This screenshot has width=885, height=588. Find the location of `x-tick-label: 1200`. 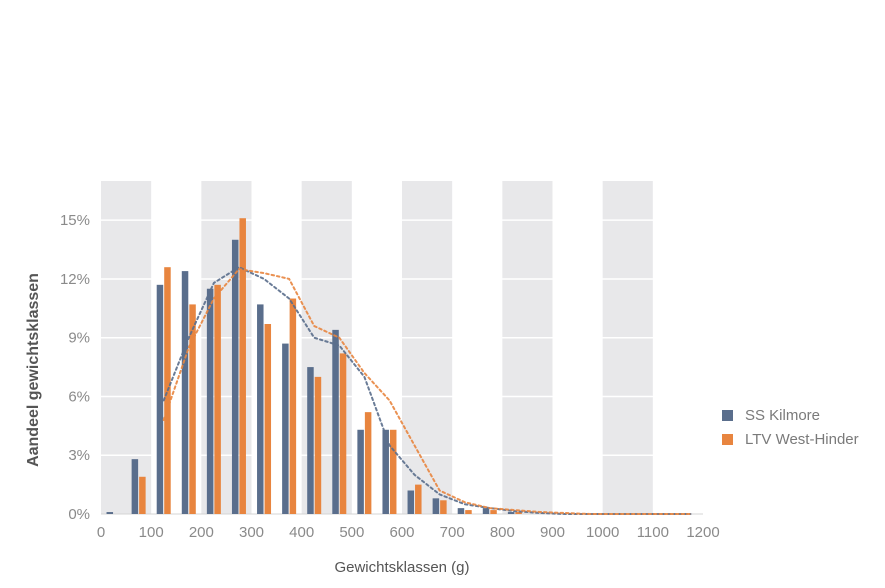

x-tick-label: 1200 is located at coordinates (702, 532).